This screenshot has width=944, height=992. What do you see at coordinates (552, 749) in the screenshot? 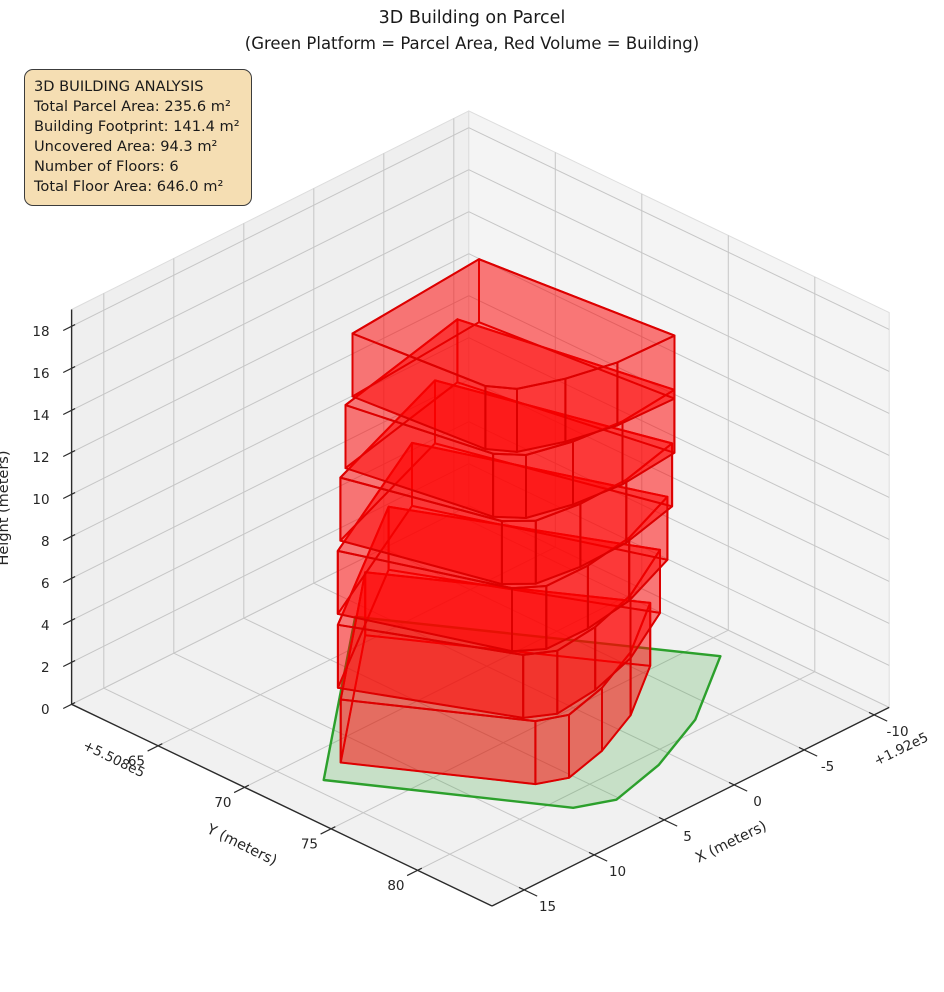
I see `building-floor-0-wall` at bounding box center [552, 749].